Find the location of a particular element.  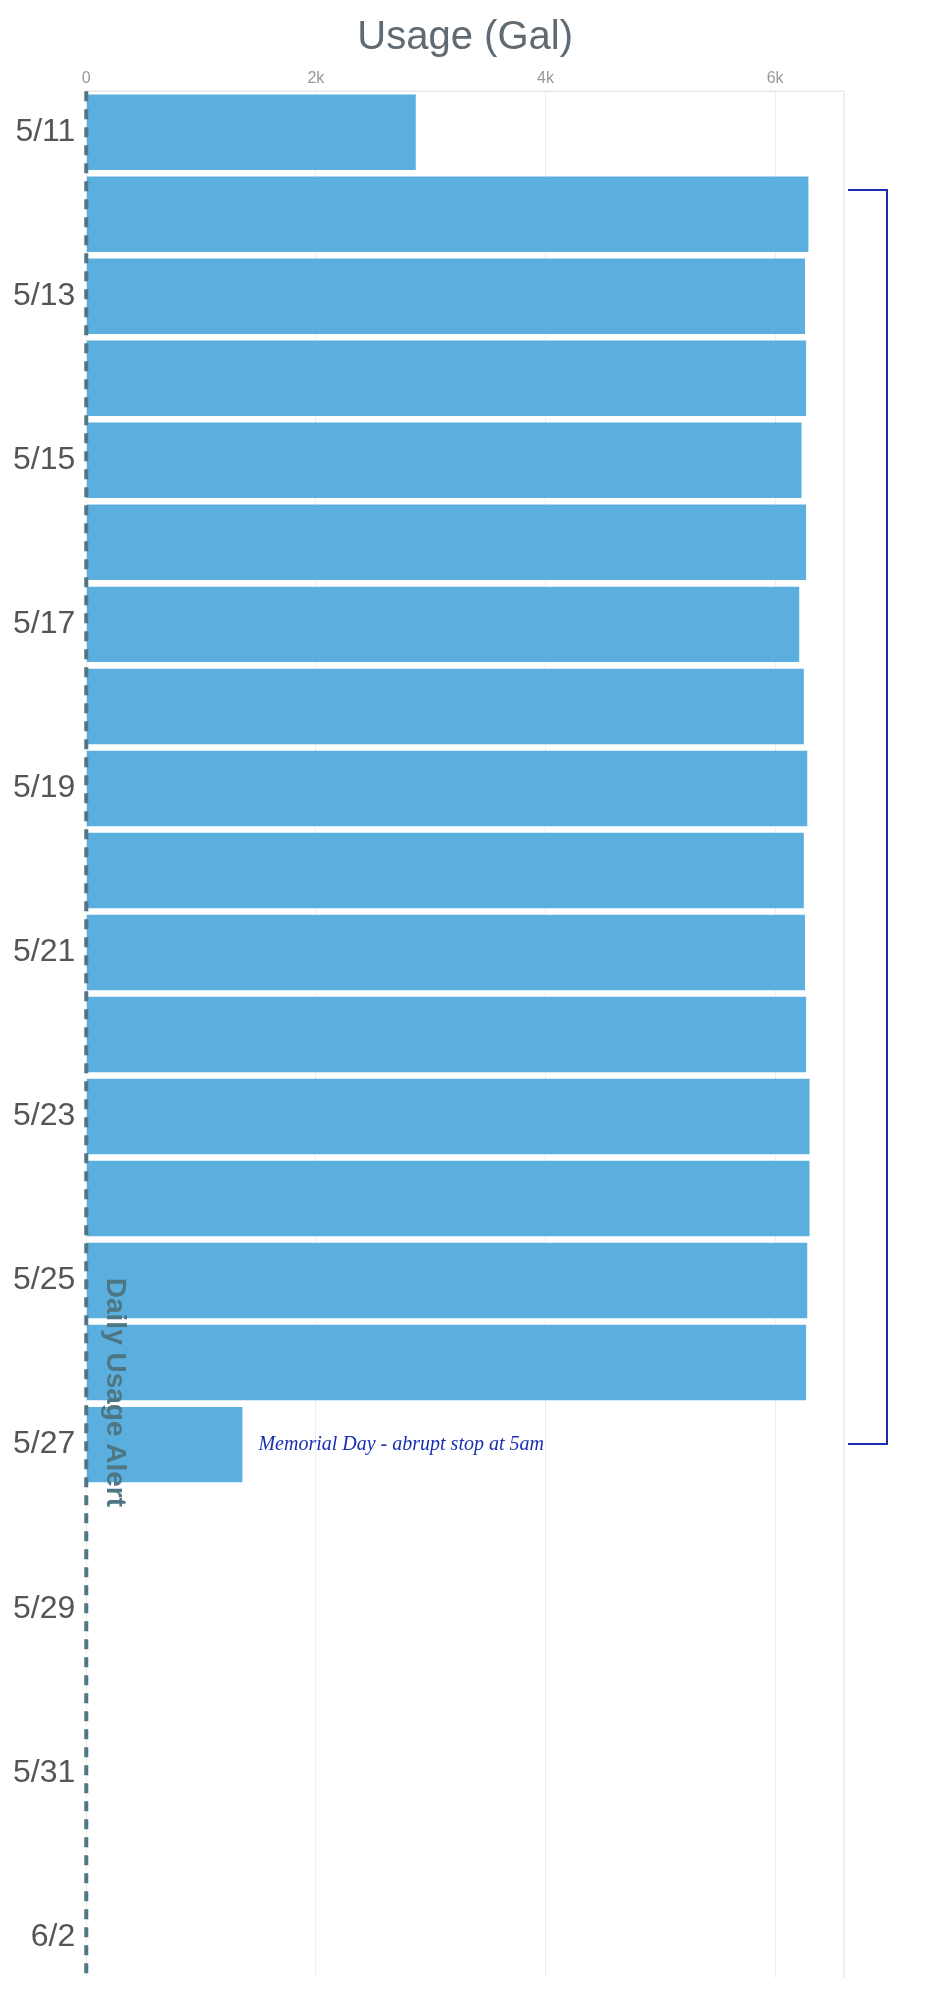

x-axis-title: Usage (Gal) is located at coordinates (465, 35).